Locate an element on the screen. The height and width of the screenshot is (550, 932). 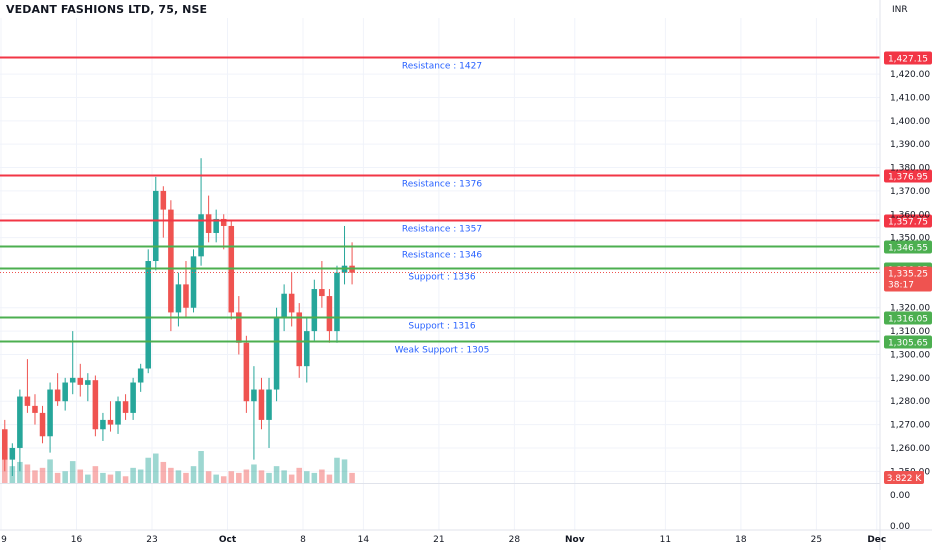
level-annotation: Support : 1336 is located at coordinates (442, 278).